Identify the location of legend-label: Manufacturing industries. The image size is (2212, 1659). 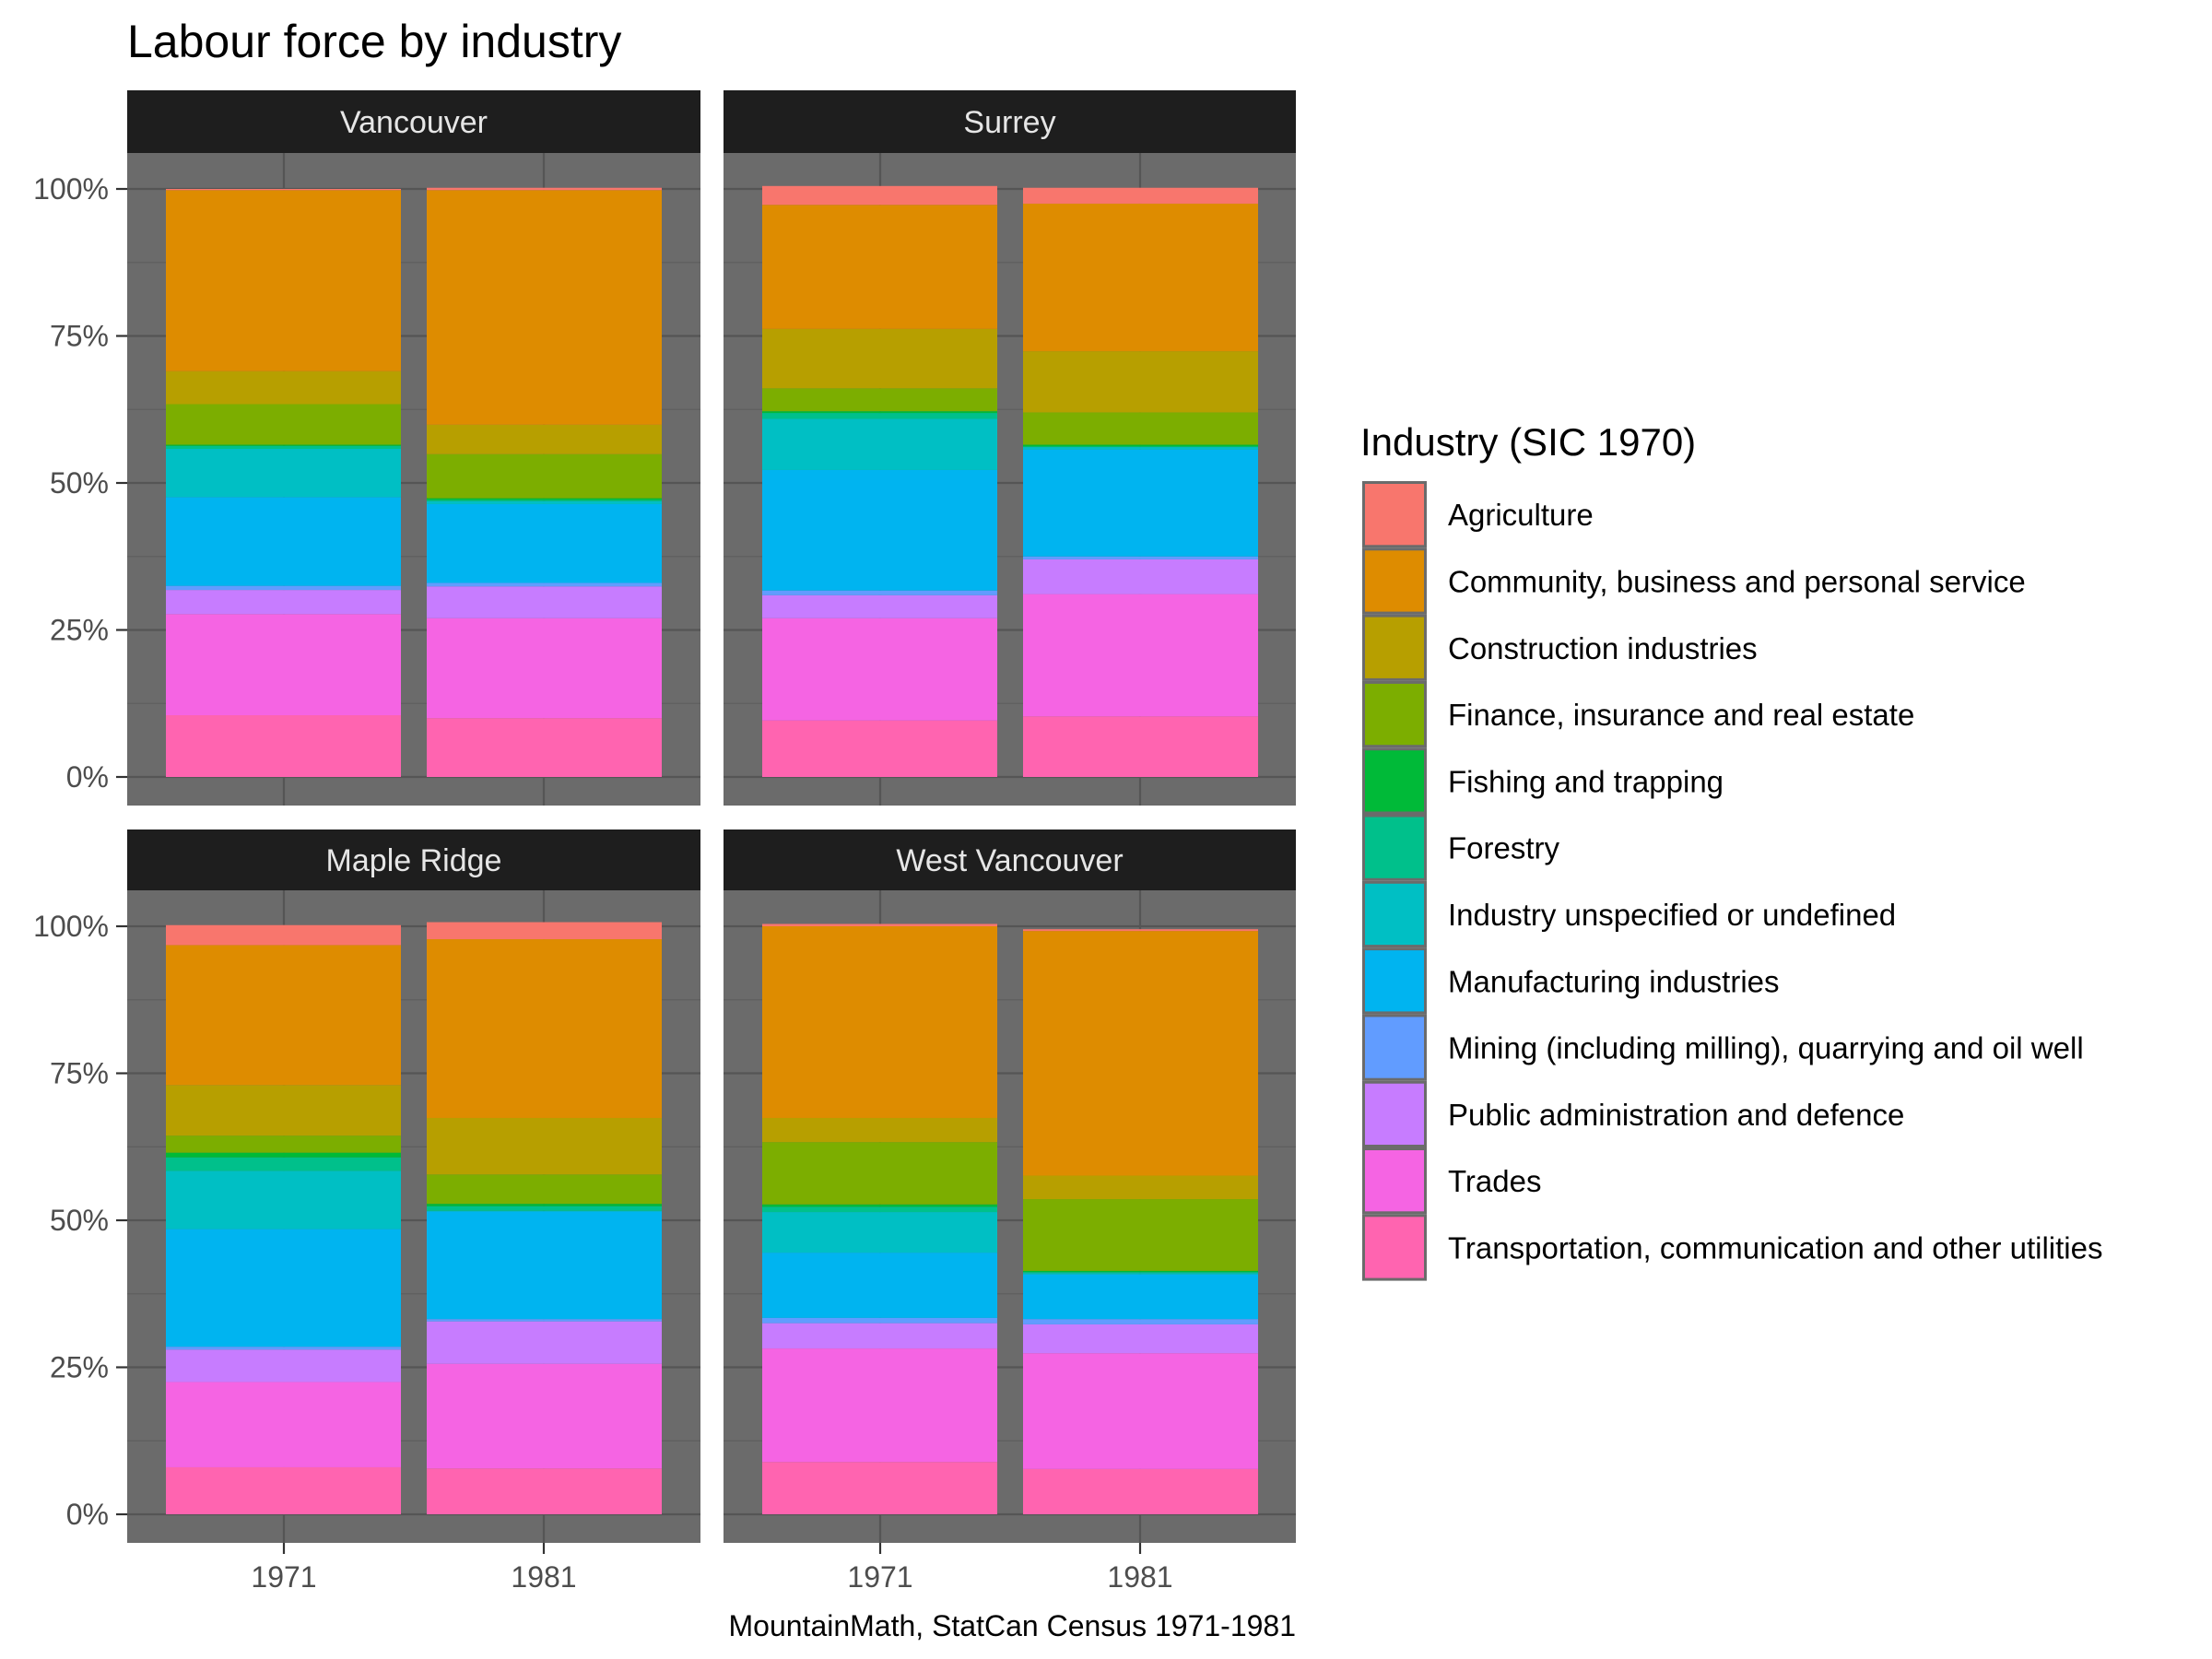
(1614, 981).